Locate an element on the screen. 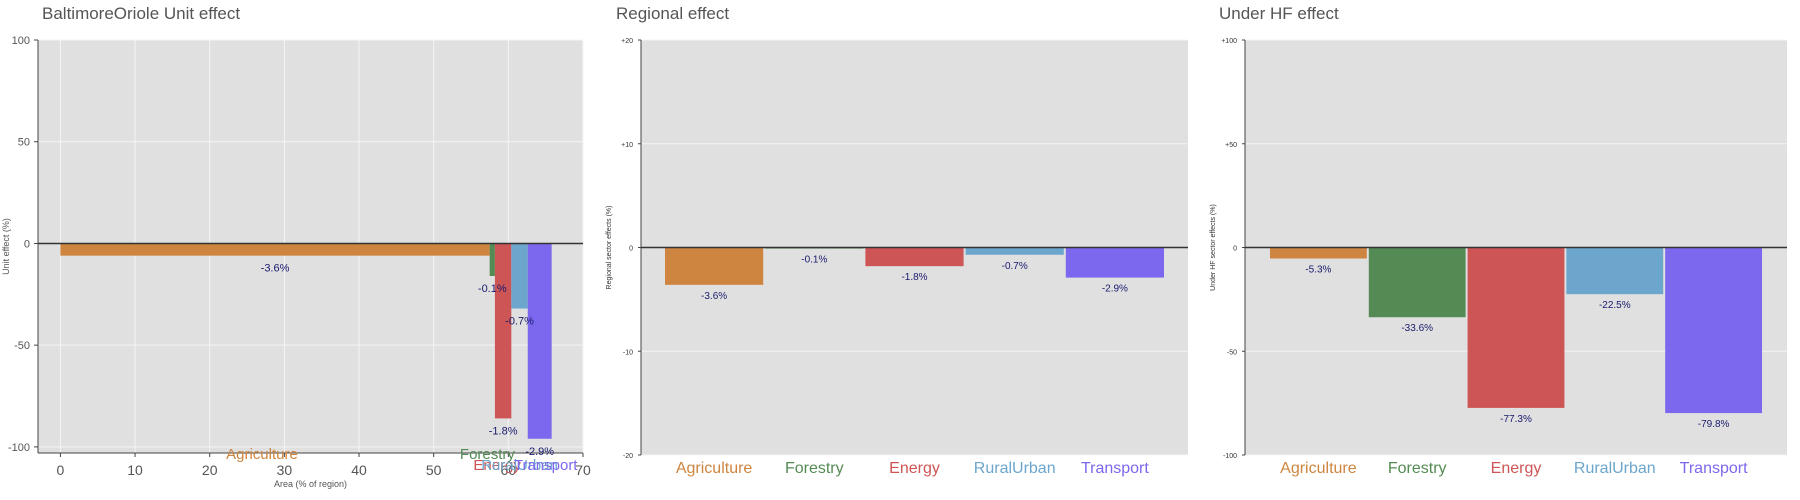 The height and width of the screenshot is (500, 1800). x-tick-label: 30 is located at coordinates (285, 470).